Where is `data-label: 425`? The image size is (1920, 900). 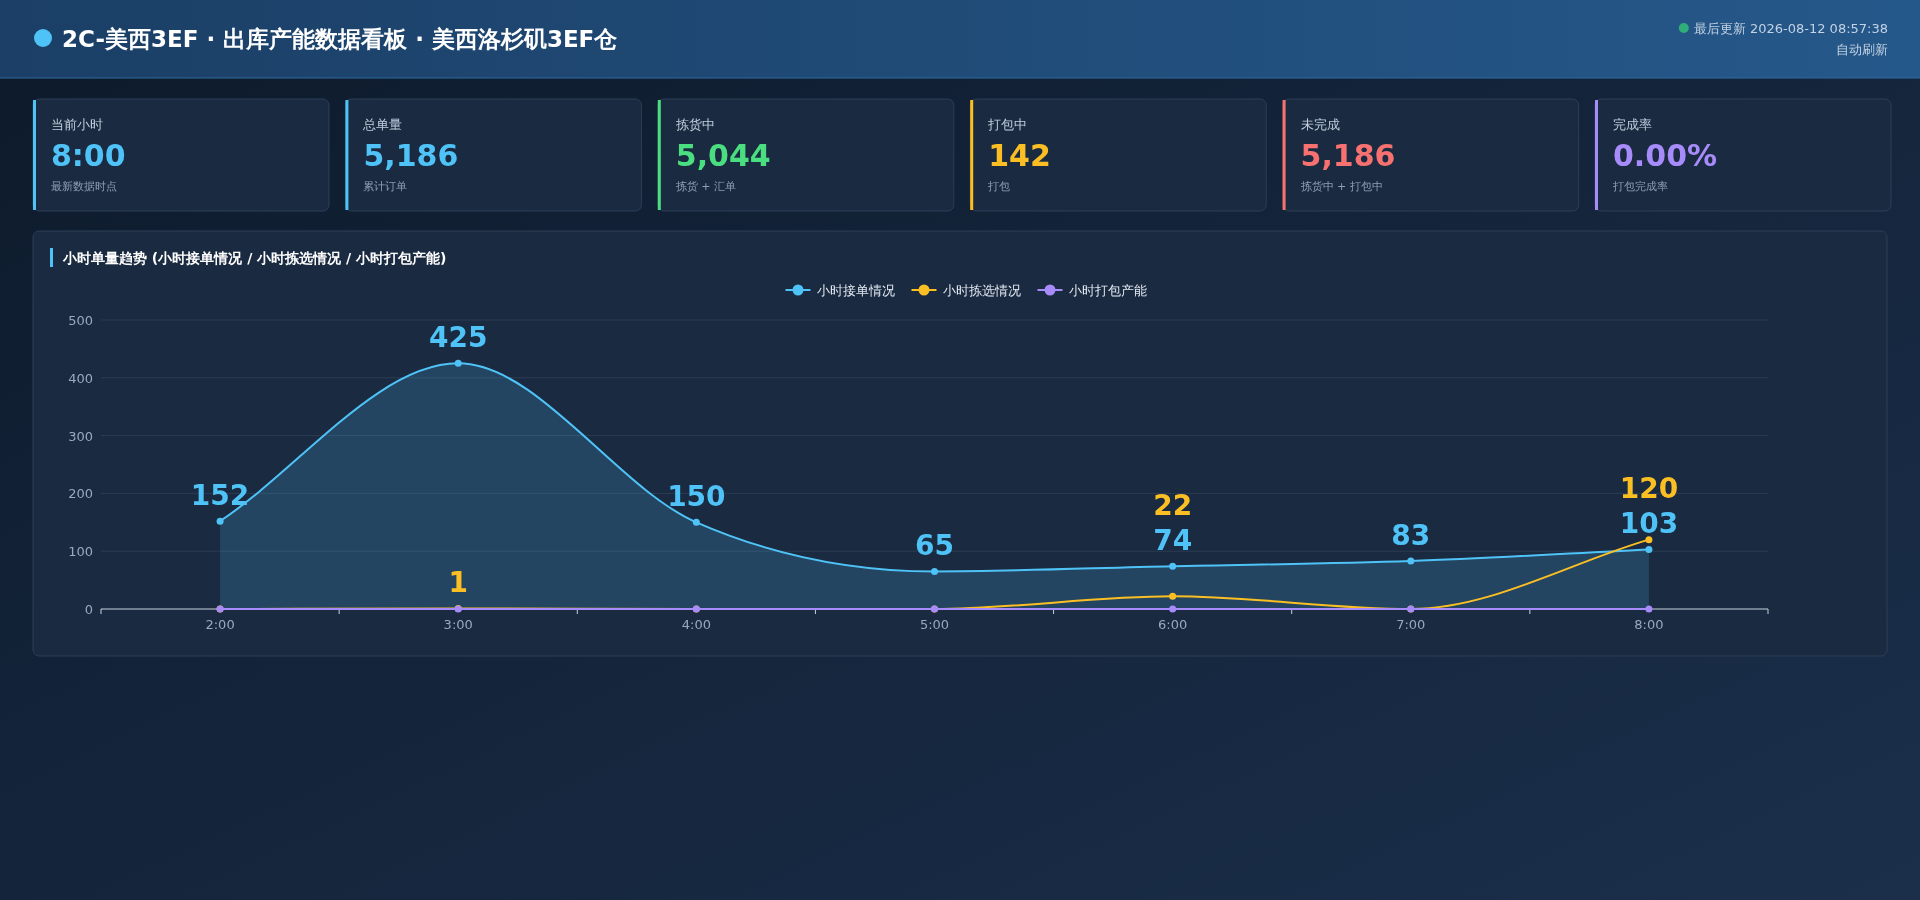
data-label: 425 is located at coordinates (458, 338).